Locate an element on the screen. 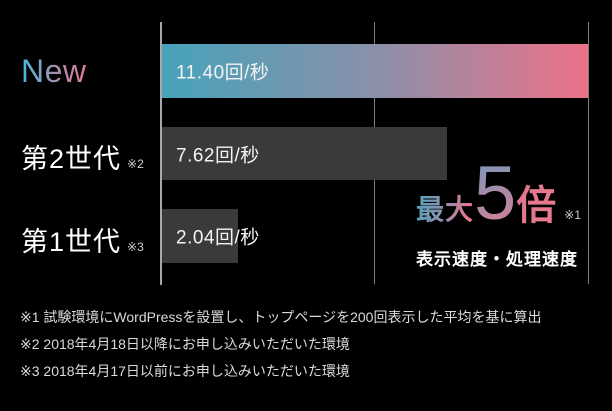 The width and height of the screenshot is (612, 411). category-label-gen1: 第1世代 ※3 is located at coordinates (82, 239).